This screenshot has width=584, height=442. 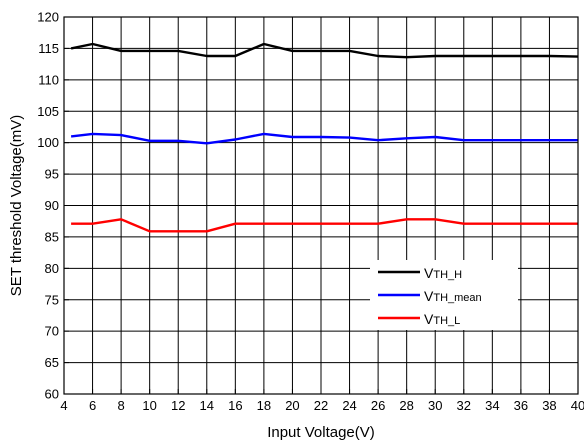 I want to click on x-tick-label: 14, so click(x=207, y=405).